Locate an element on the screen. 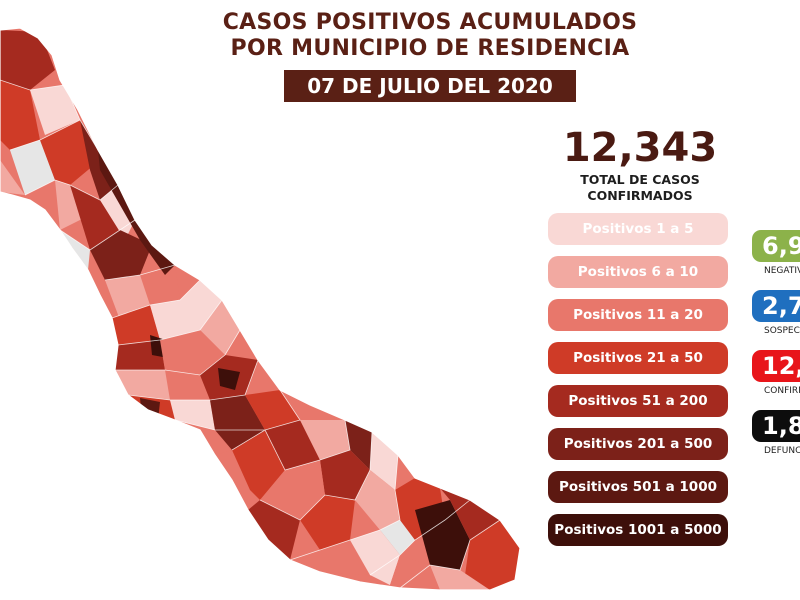  legend-item-6-10: Positivos 6 a 10 is located at coordinates (638, 272).